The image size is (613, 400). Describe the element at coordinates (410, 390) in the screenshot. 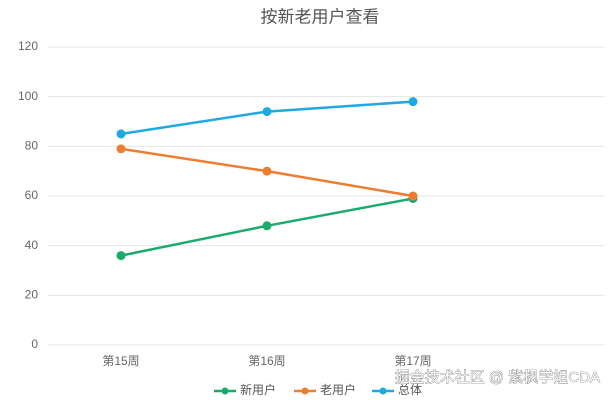

I see `legend-label: 总体` at that location.